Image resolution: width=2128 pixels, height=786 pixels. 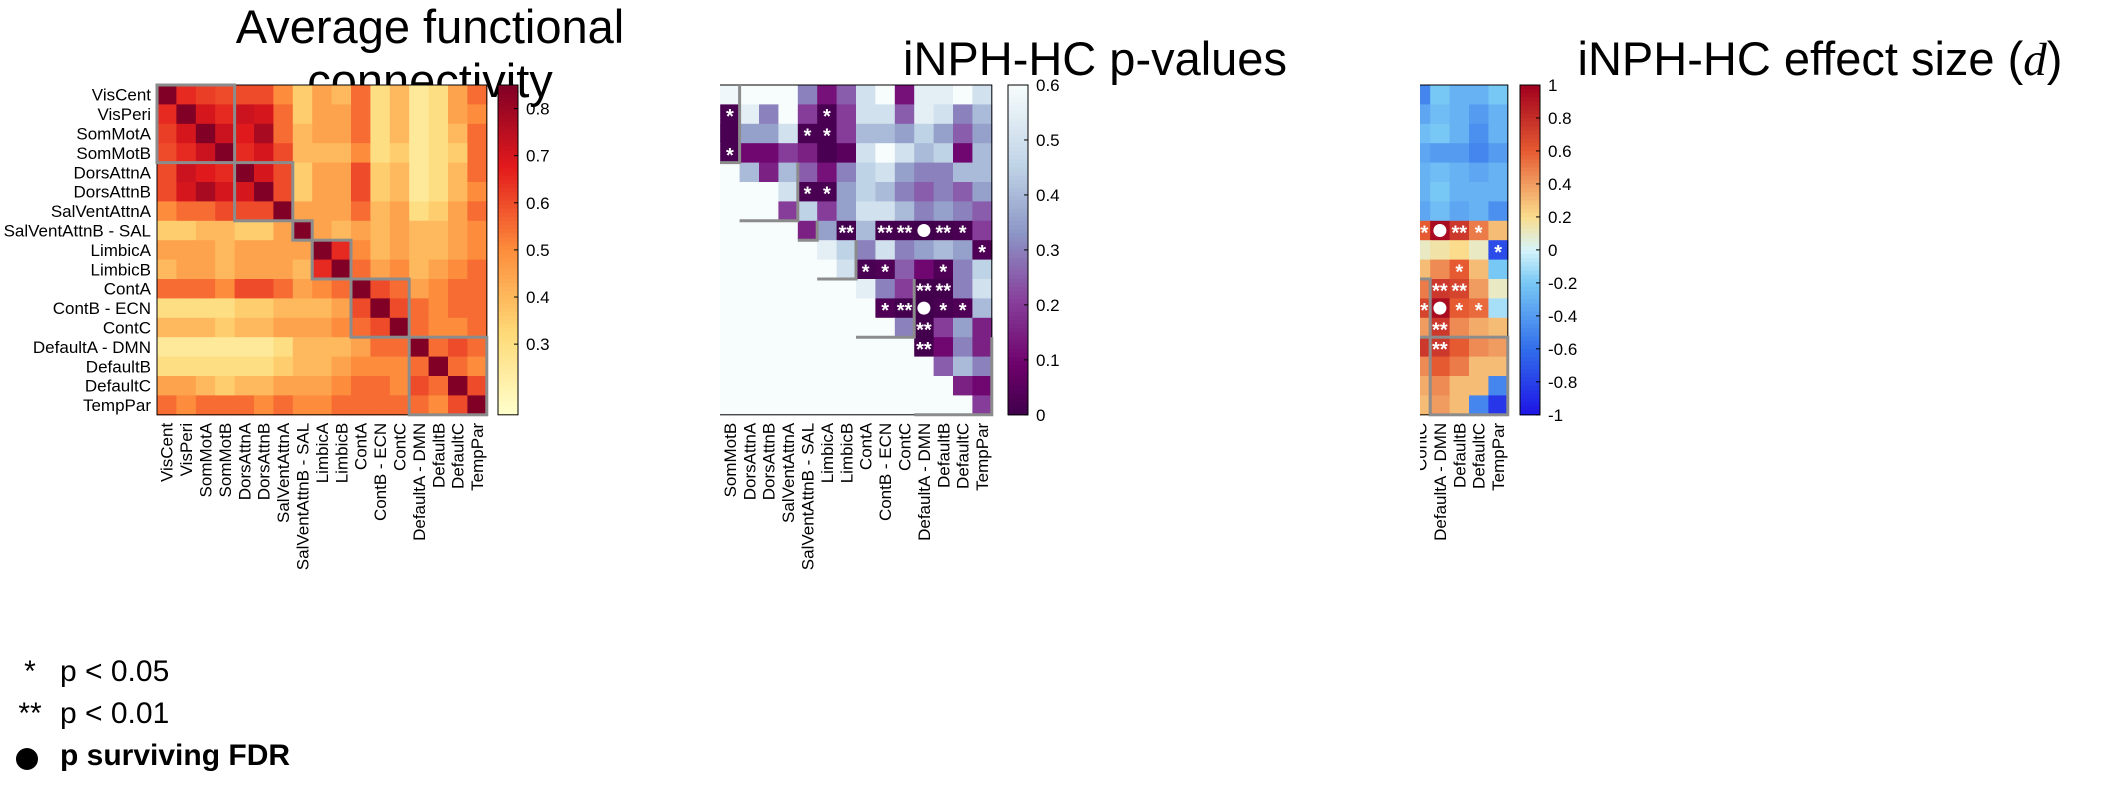 What do you see at coordinates (477, 456) in the screenshot?
I see `col-label: TempPar` at bounding box center [477, 456].